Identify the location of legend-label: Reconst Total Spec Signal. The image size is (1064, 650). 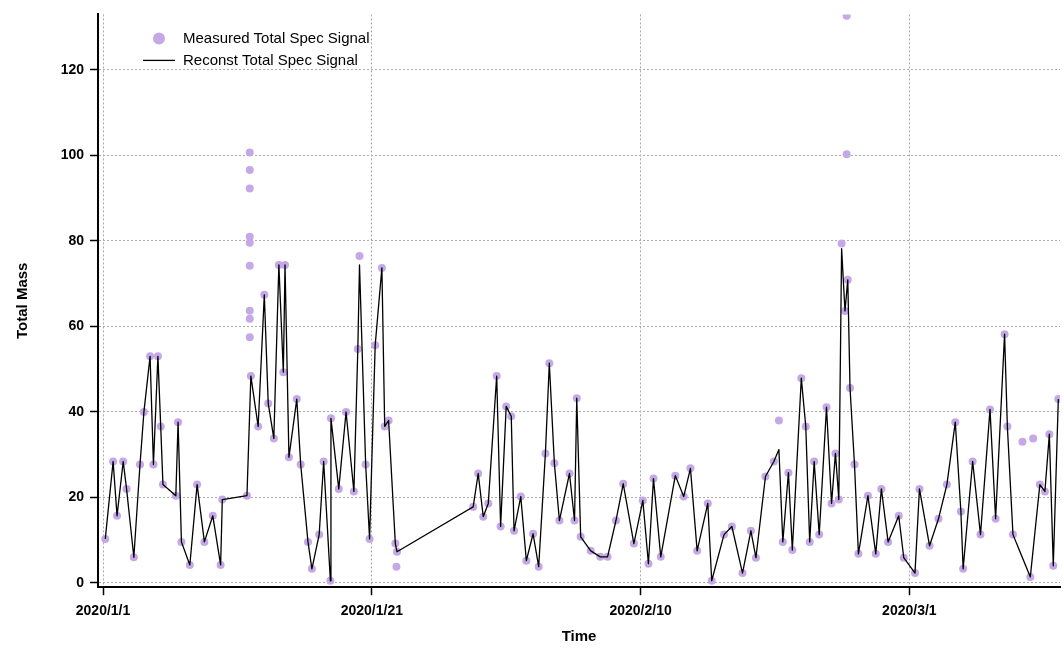
(270, 59).